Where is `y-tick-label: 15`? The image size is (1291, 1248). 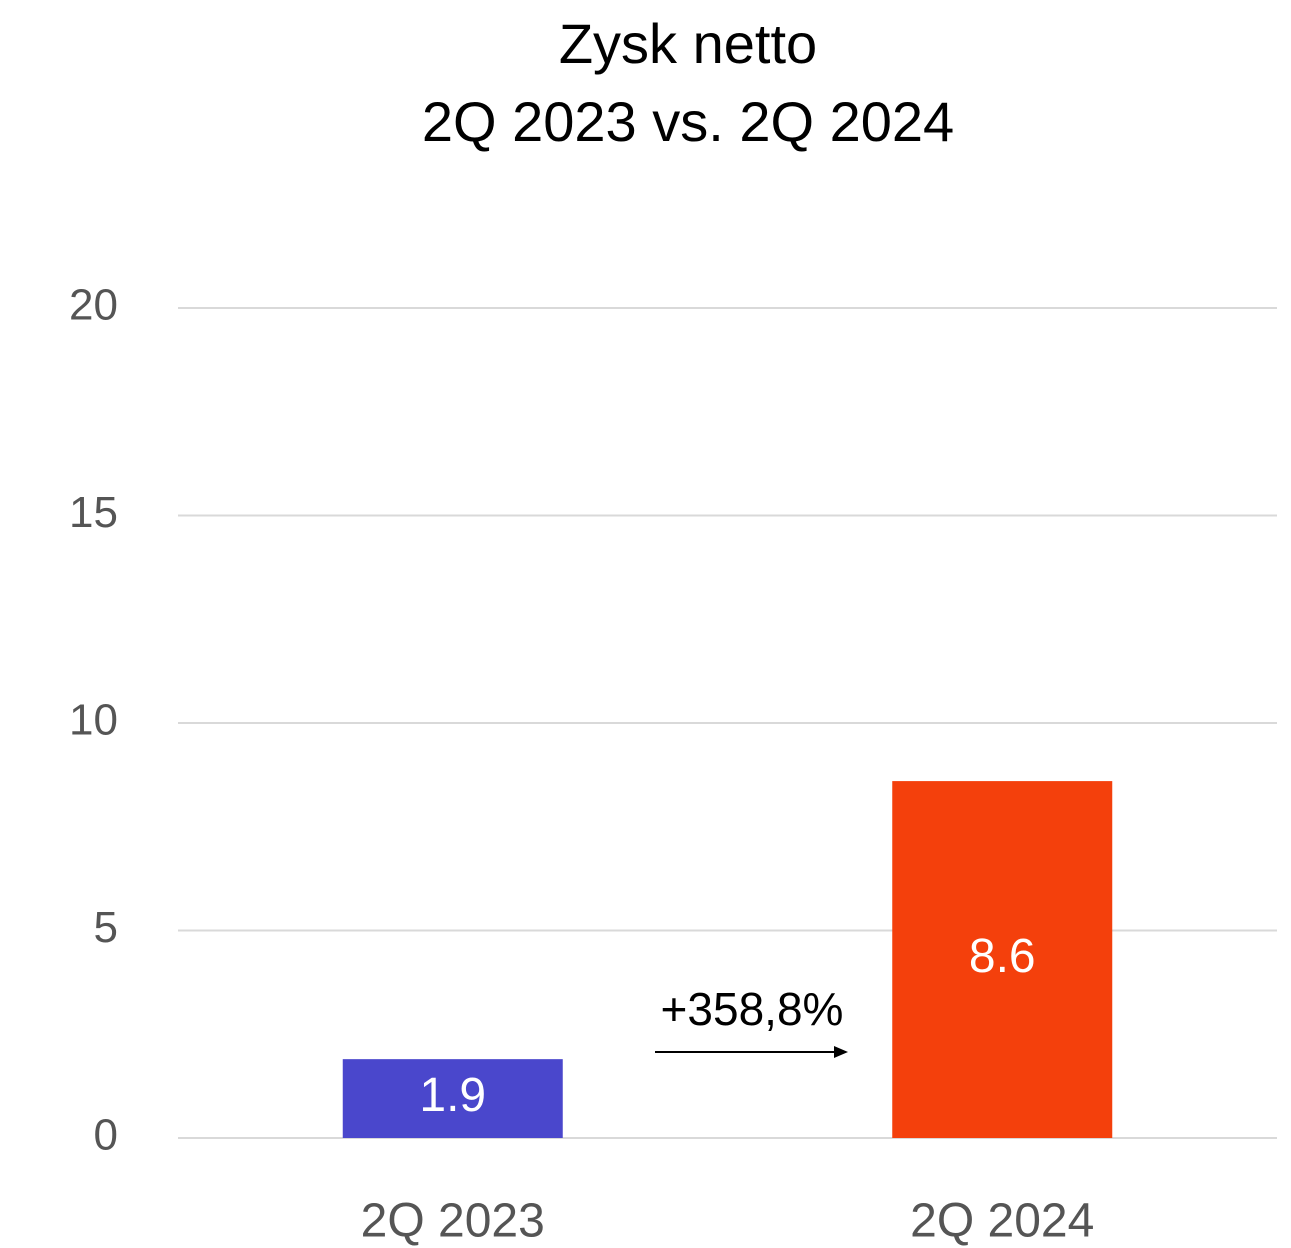
y-tick-label: 15 is located at coordinates (93, 512).